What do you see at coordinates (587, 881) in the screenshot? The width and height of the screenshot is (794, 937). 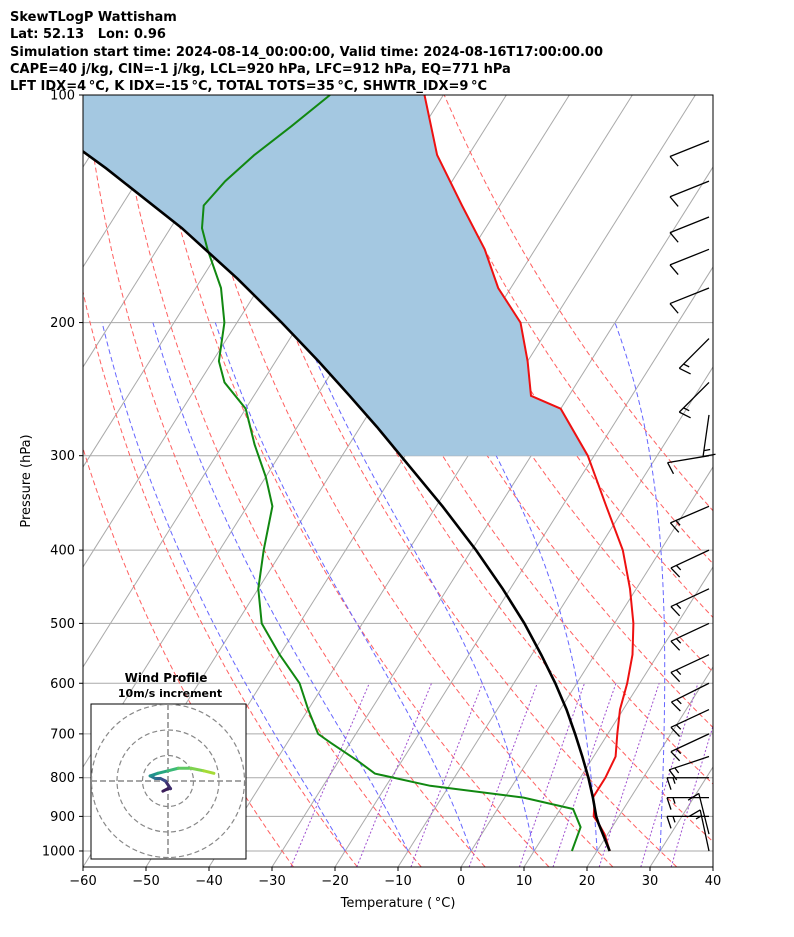 I see `x-tick-label: 20` at bounding box center [587, 881].